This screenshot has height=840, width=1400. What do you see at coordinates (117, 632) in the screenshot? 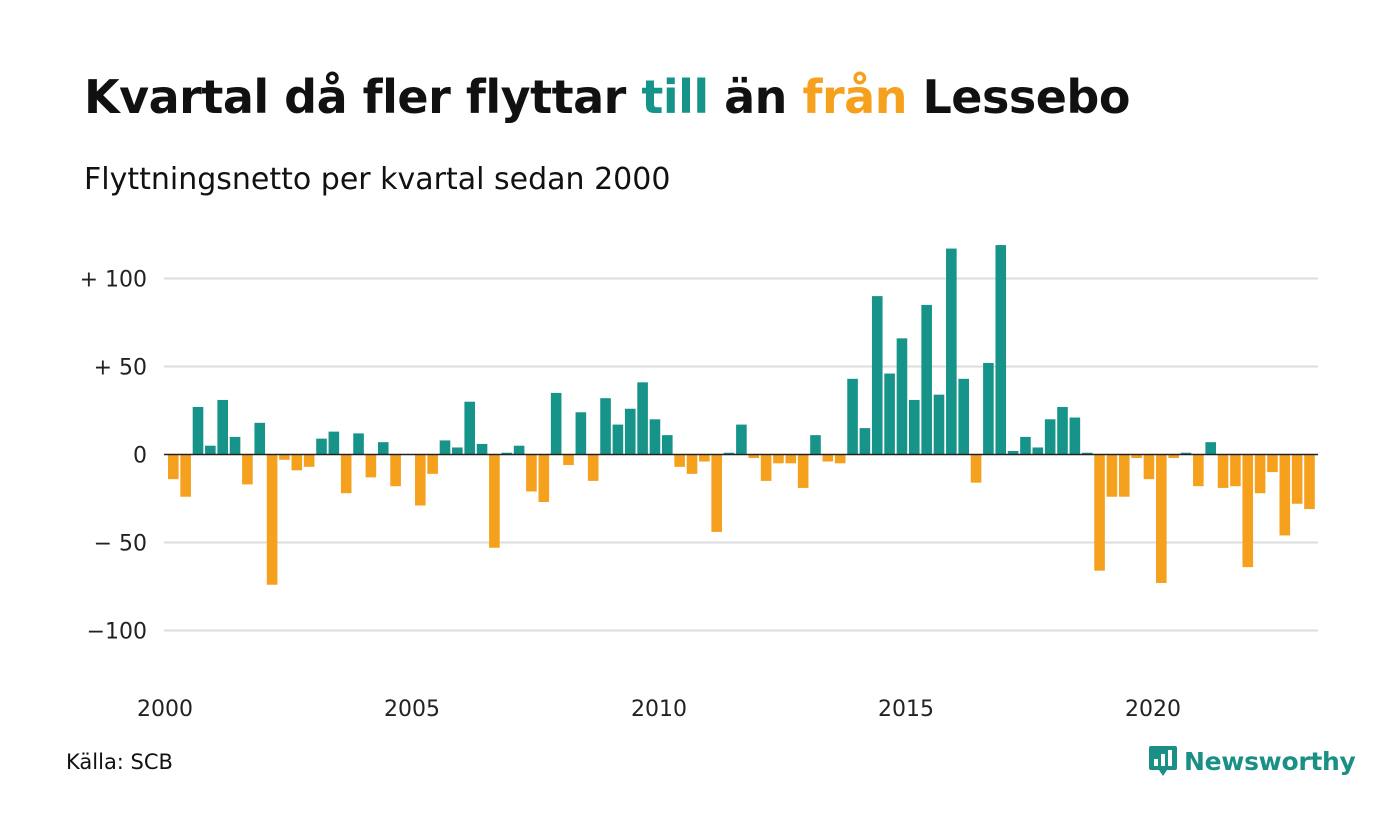
I see `y-tick-label: −100` at bounding box center [117, 632].